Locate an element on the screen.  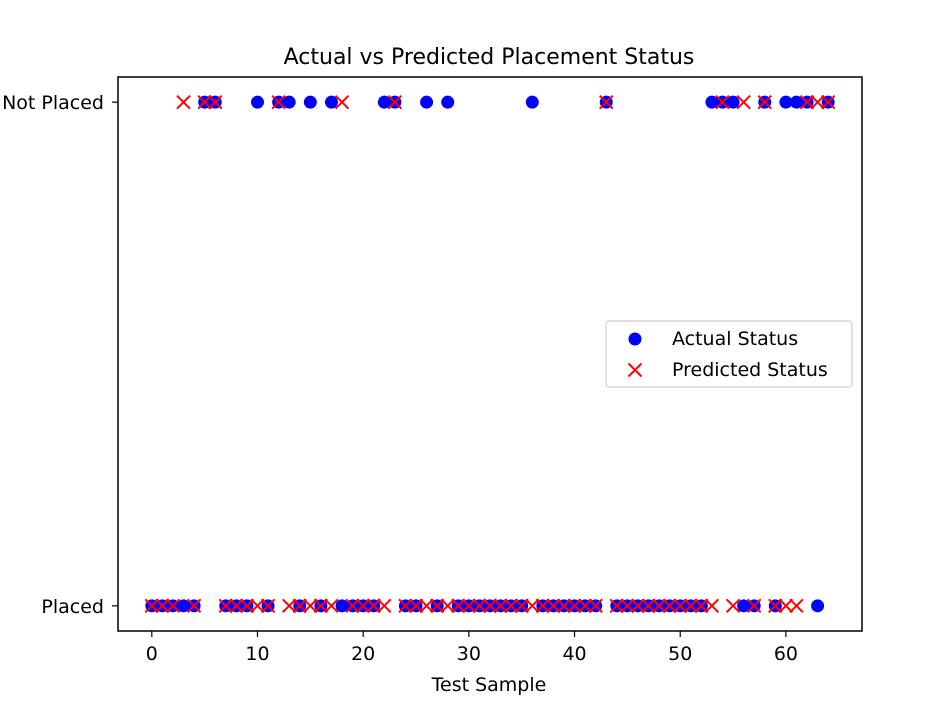
y-tick-label: Placed is located at coordinates (72, 607).